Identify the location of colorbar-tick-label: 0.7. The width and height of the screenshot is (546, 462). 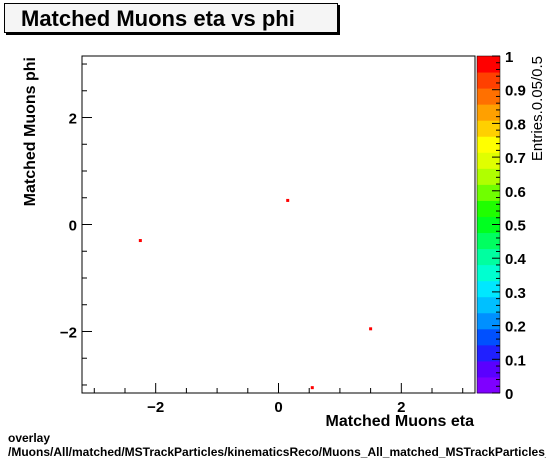
(515, 158).